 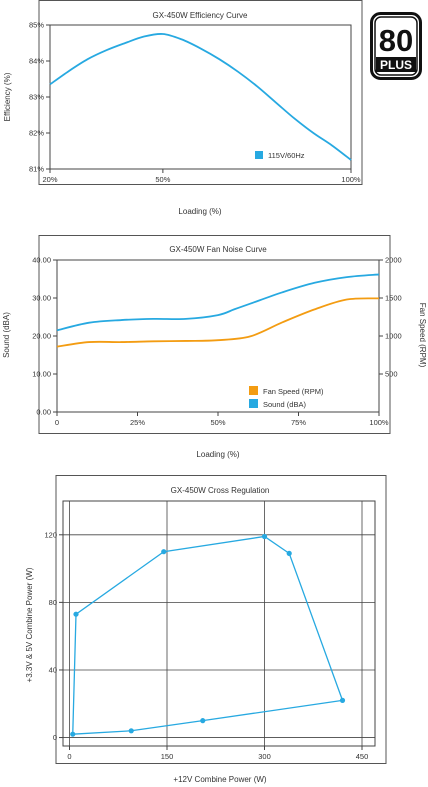 I want to click on logo-80-text: 80, so click(x=396, y=40).